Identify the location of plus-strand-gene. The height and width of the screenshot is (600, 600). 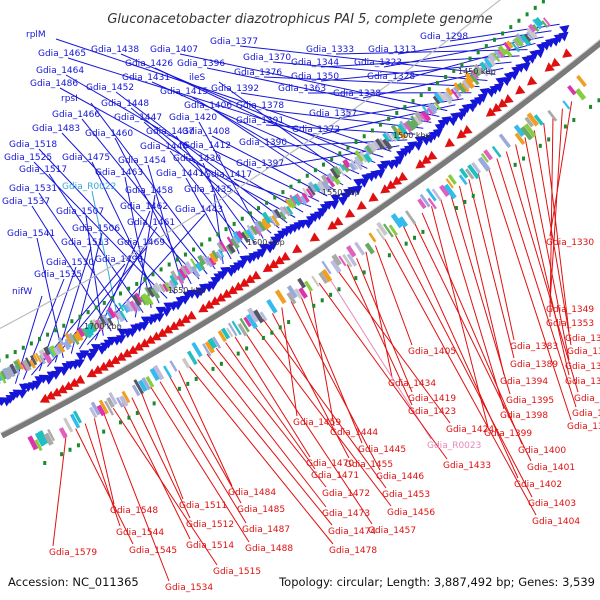
(144, 326).